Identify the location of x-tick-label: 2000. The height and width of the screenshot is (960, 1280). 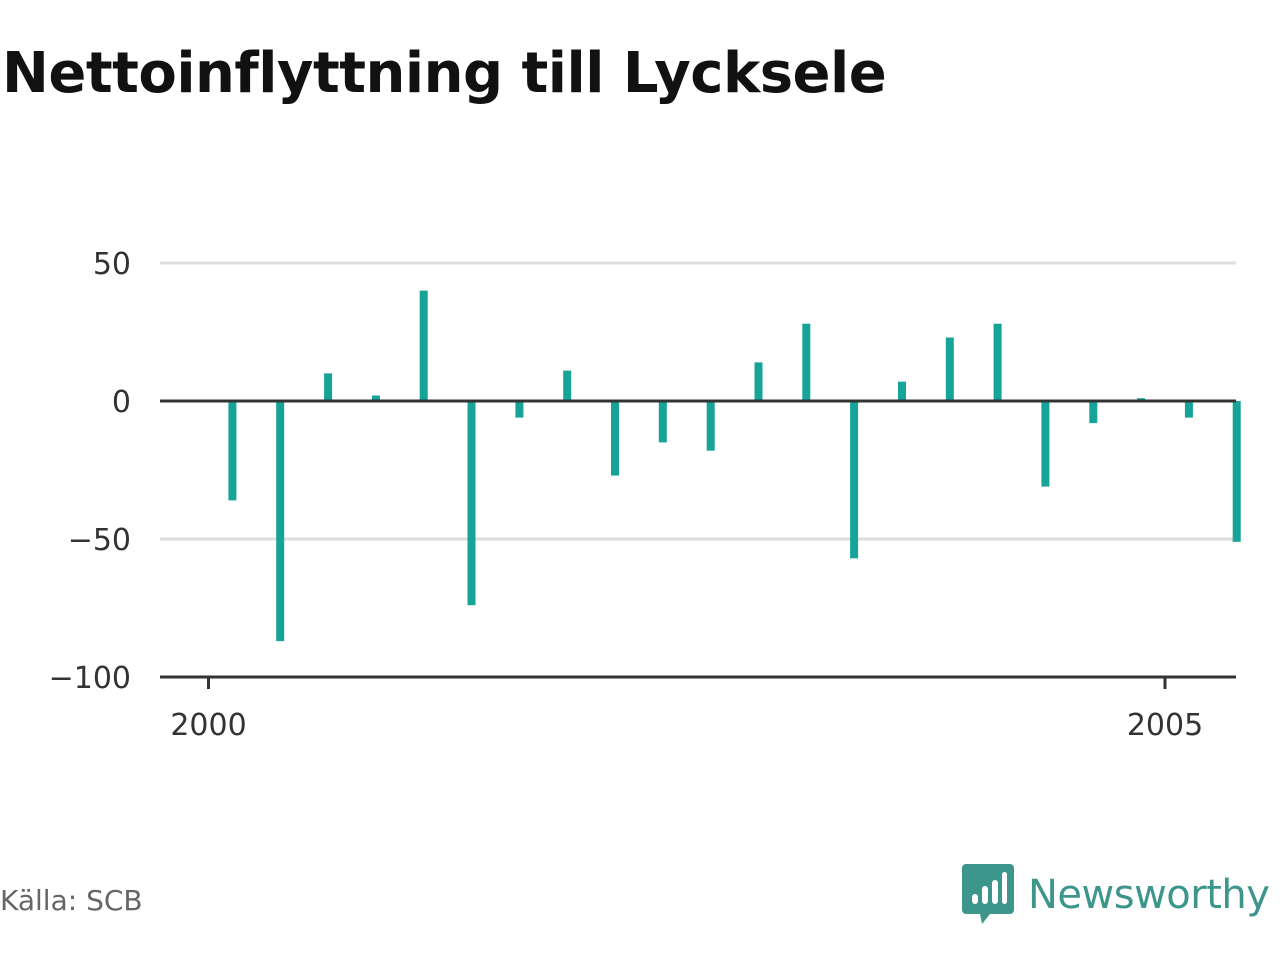
(208, 725).